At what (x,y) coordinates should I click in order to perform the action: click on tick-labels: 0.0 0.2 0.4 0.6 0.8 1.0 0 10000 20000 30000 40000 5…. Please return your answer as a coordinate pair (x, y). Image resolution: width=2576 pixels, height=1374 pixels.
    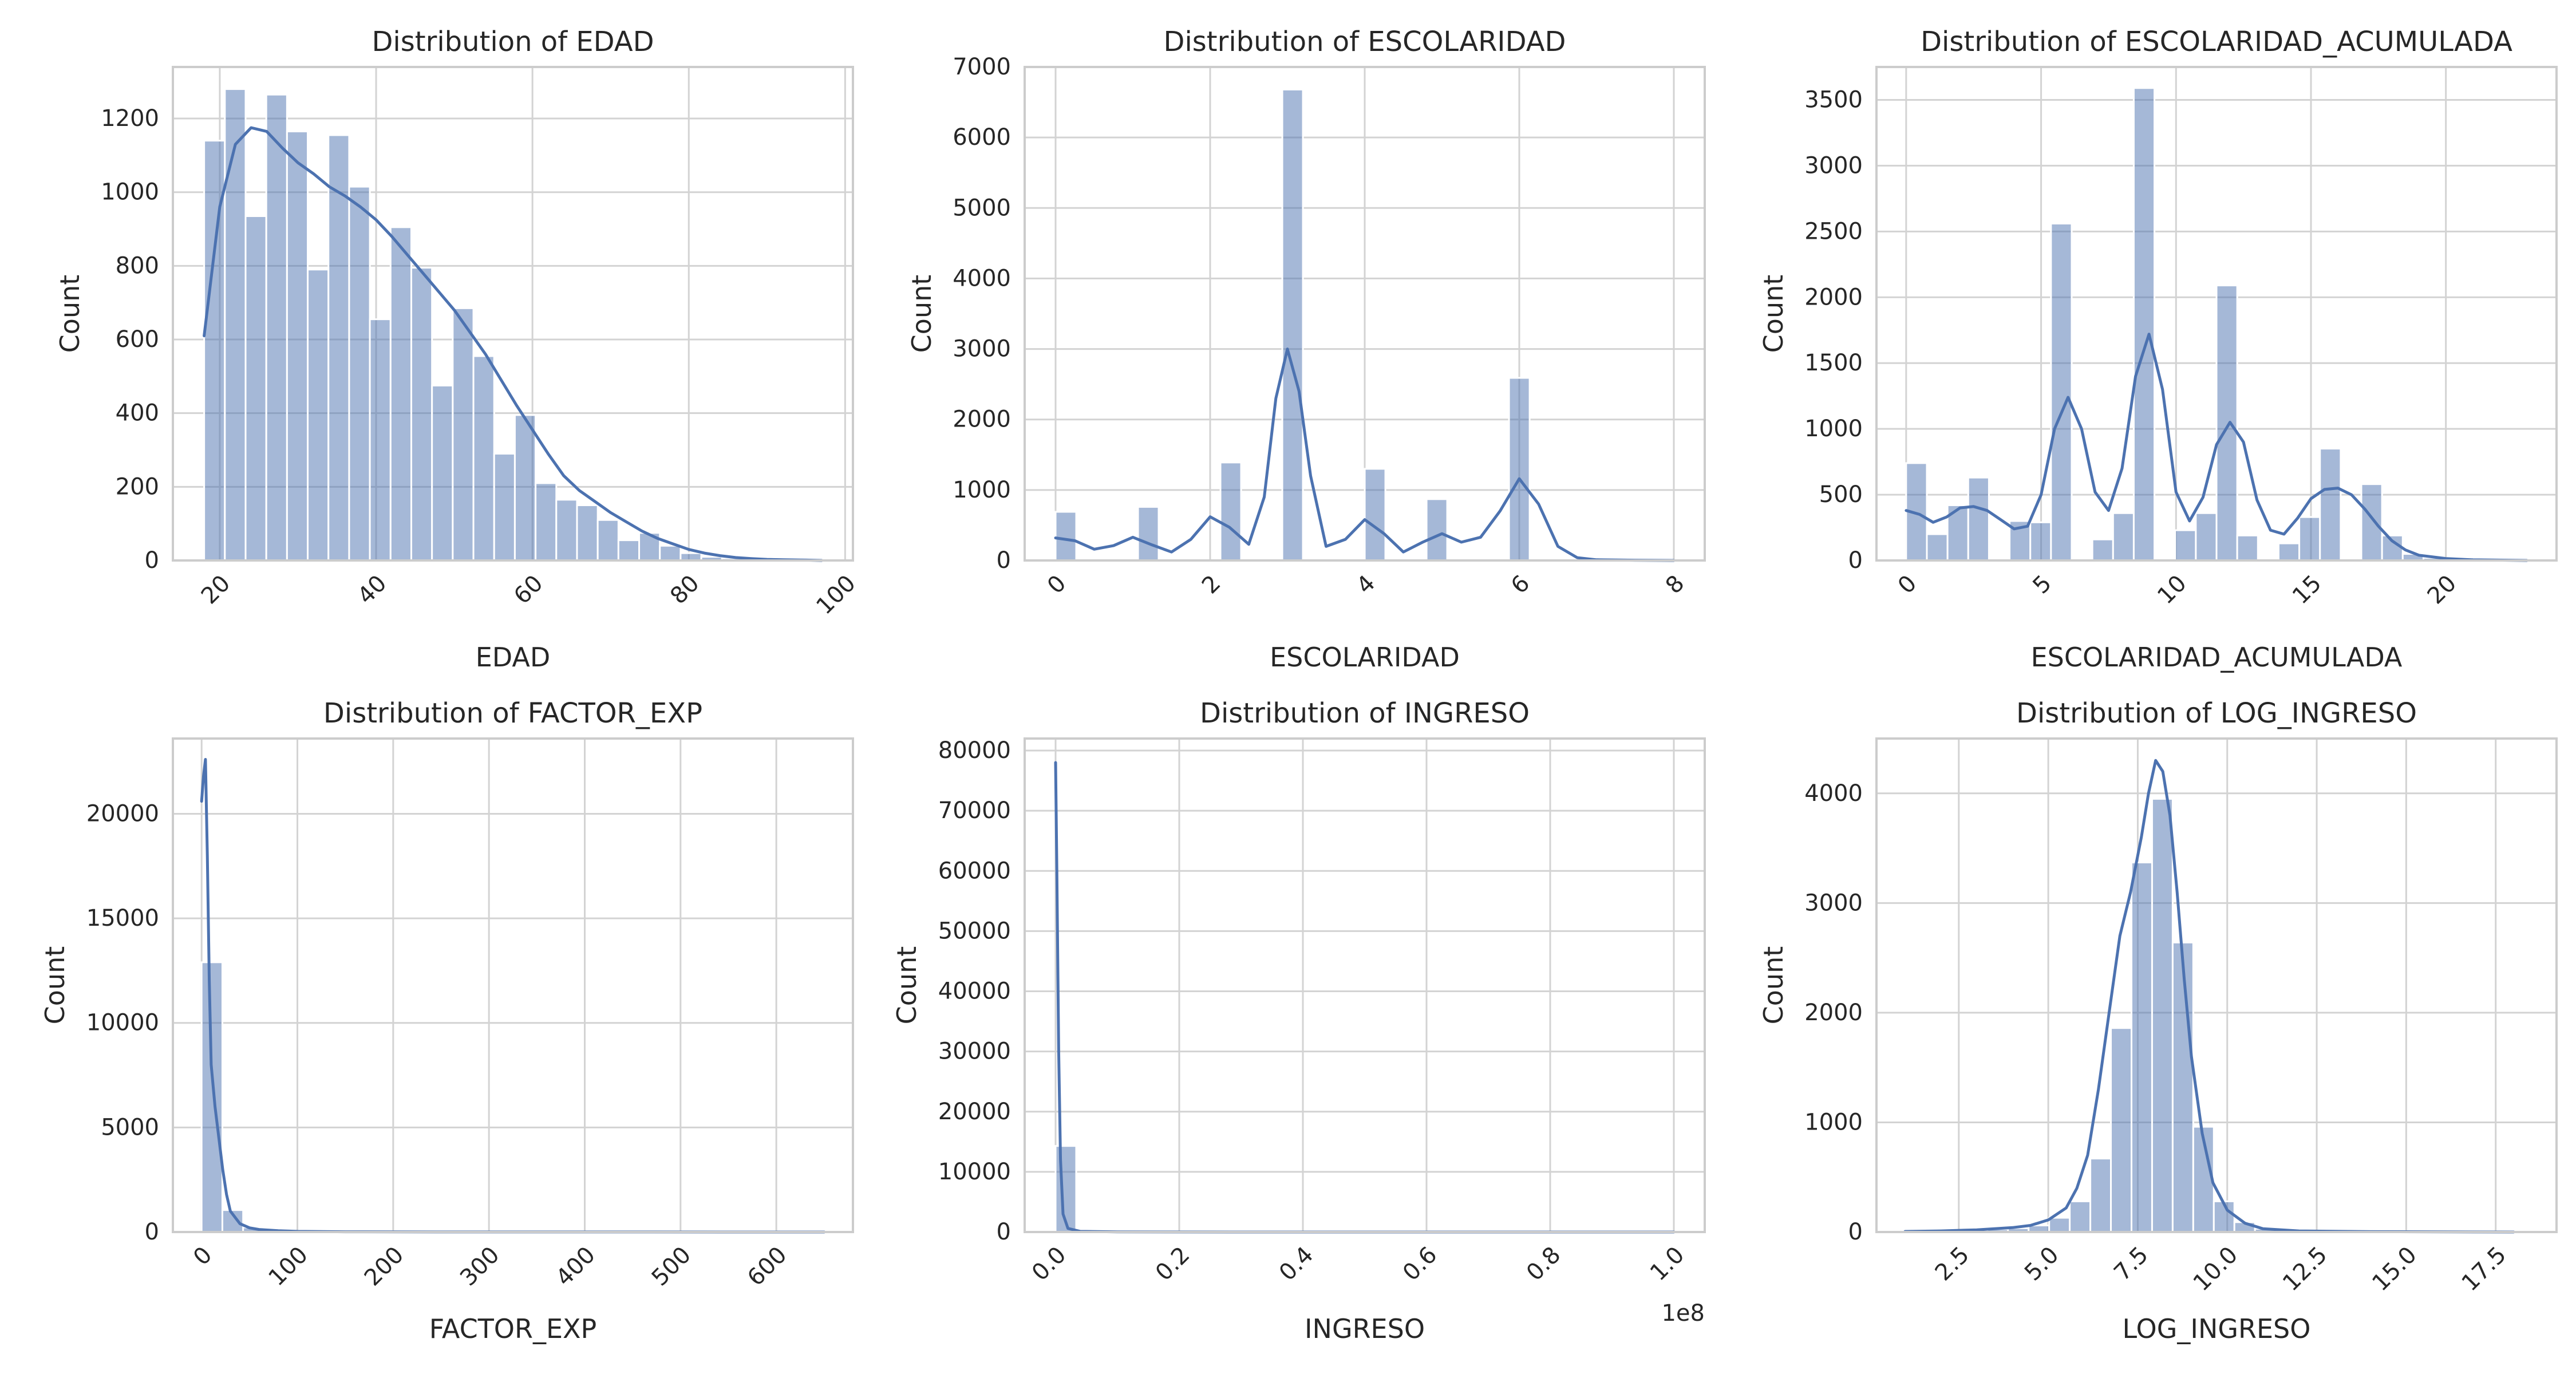
    Looking at the image, I should click on (1314, 1011).